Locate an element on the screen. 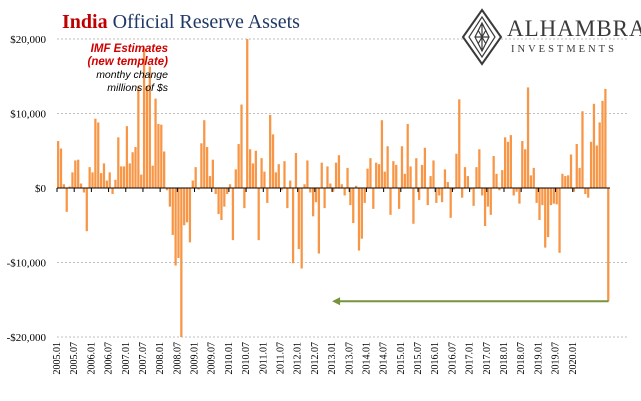 The height and width of the screenshot is (401, 641). y-axis-labels: -$20,000 -$10,000 $0 $10,000 $20,000 is located at coordinates (27, 189).